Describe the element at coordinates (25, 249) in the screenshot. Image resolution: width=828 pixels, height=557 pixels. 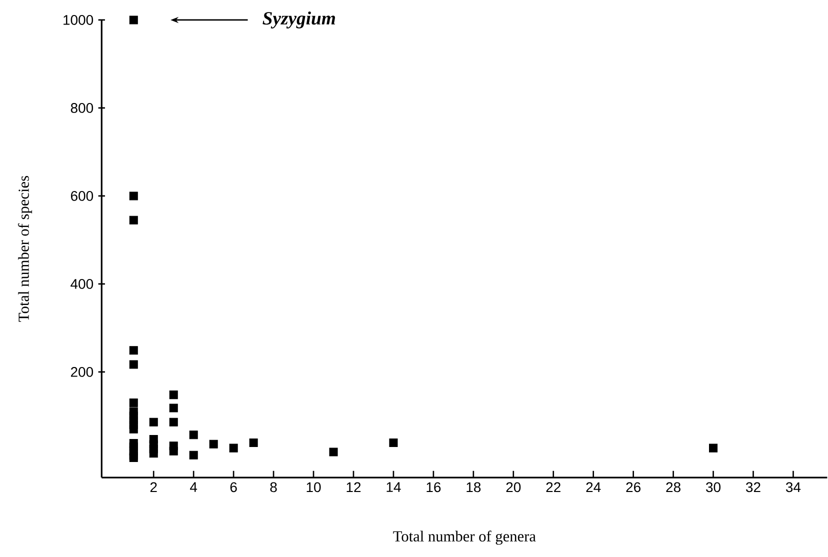
I see `y-axis-title: Total number of species` at that location.